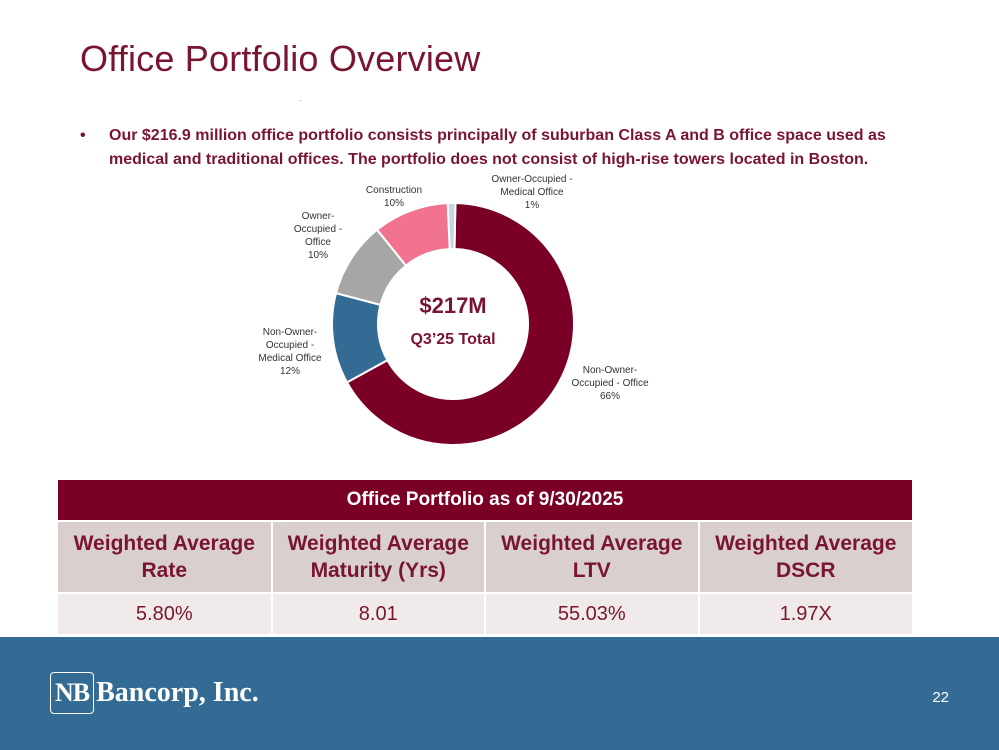  I want to click on company-logo: NB Bancorp, Inc., so click(154, 693).